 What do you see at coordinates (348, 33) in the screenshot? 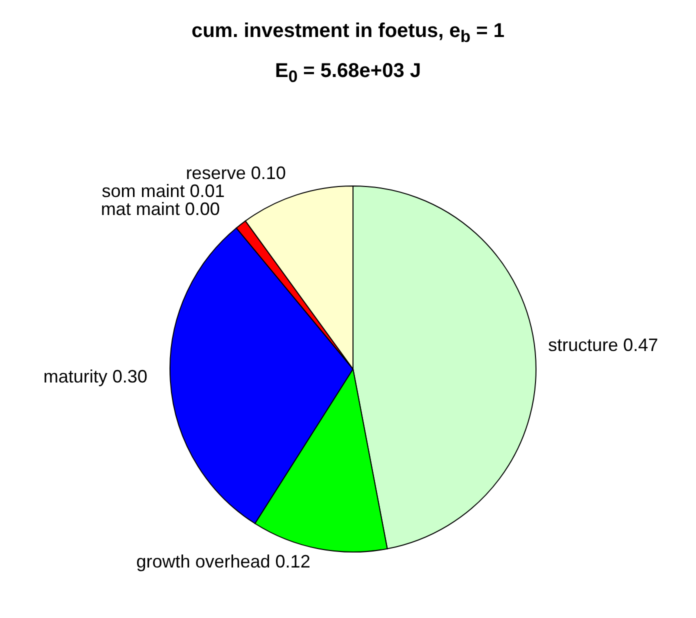
I see `chart-title: cum. investment in foetus, e$_{b}$ = 1` at bounding box center [348, 33].